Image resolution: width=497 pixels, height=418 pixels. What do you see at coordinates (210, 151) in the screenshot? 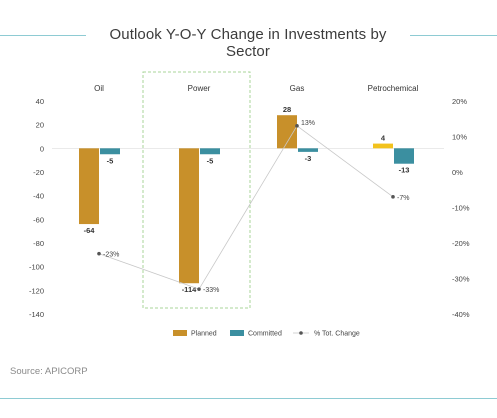
I see `bar-committed-power` at bounding box center [210, 151].